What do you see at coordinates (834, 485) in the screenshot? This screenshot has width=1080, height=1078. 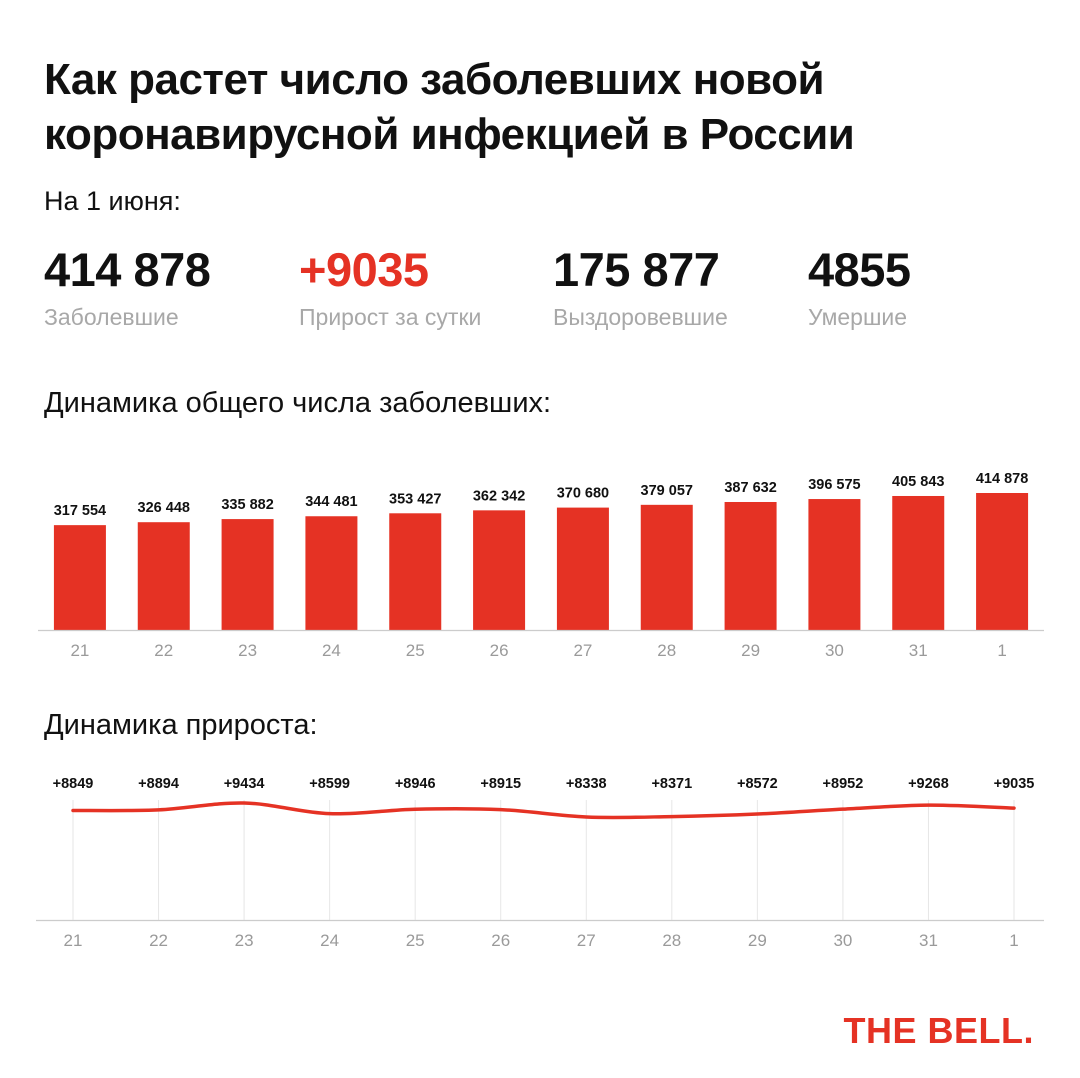 I see `bar-value-label: 396 575` at bounding box center [834, 485].